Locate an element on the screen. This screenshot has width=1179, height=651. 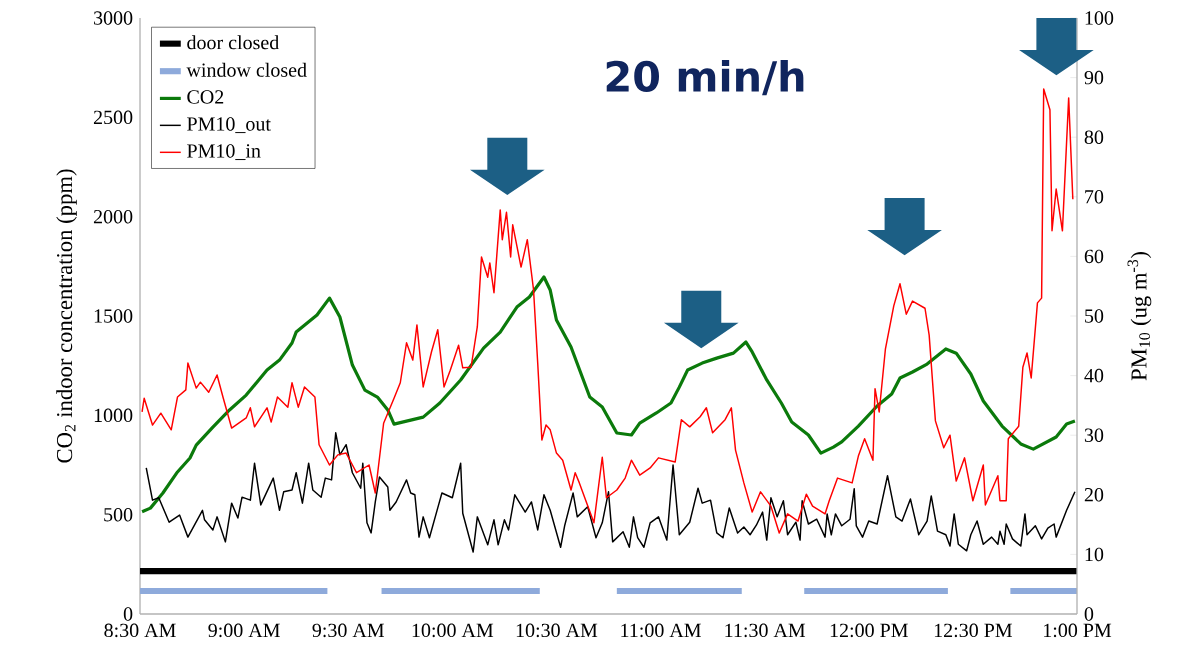
legend-label: window closed is located at coordinates (246, 69).